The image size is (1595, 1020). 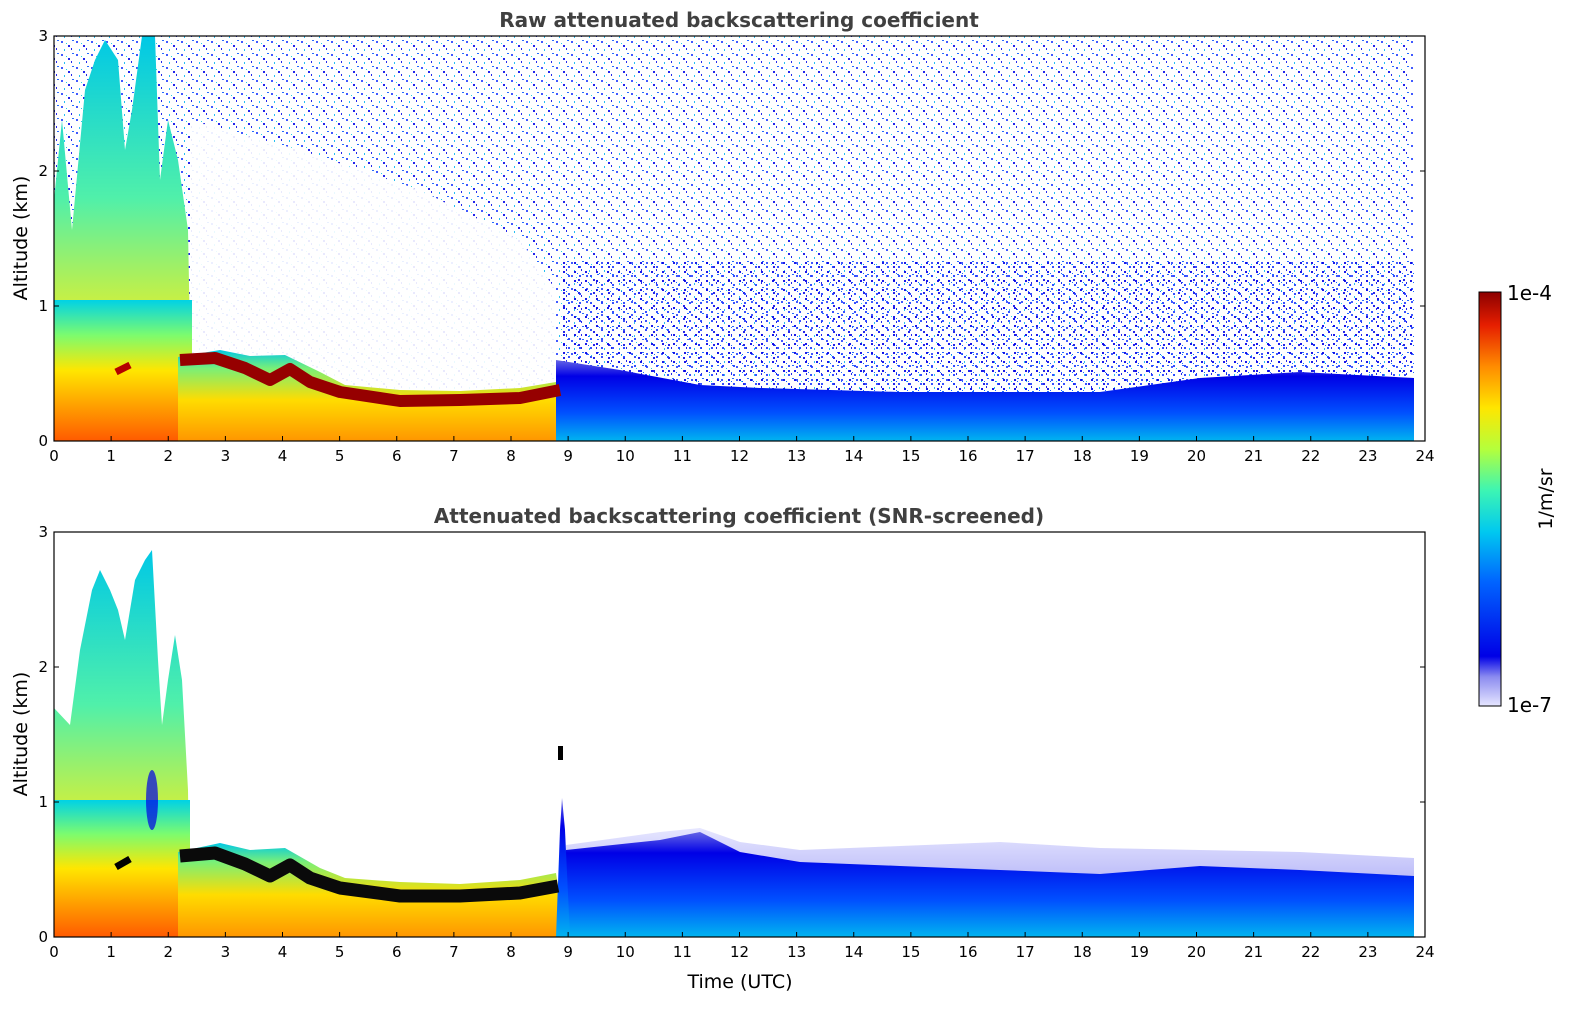 I want to click on raw-bl-top-layer, so click(x=370, y=379).